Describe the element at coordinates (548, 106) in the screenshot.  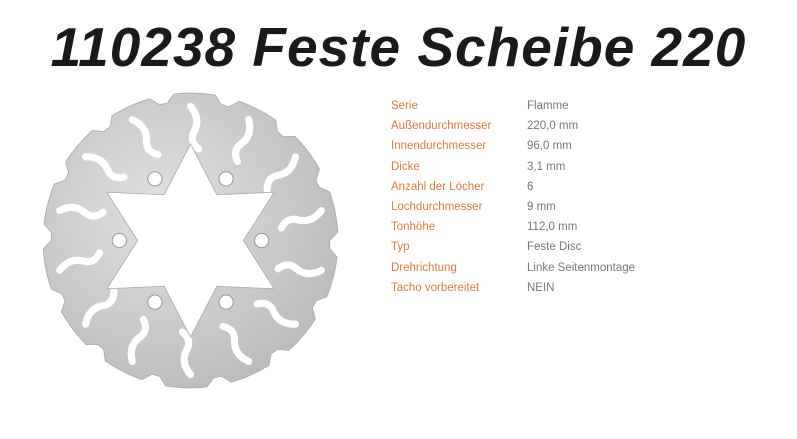
I see `spec-value: Flamme` at that location.